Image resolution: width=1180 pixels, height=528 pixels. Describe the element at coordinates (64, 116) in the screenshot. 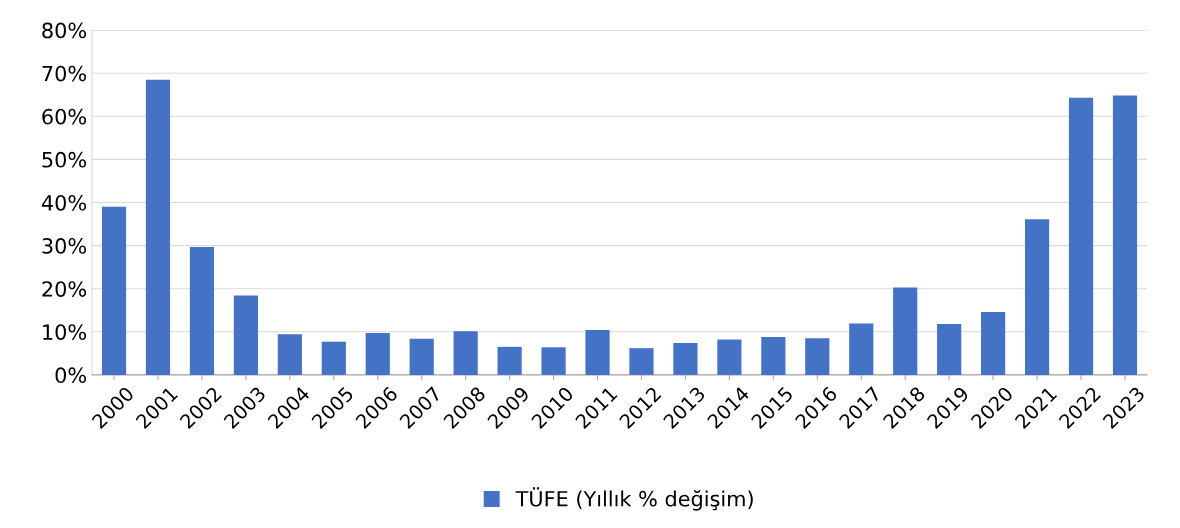

I see `y-tick-label: 60%` at that location.